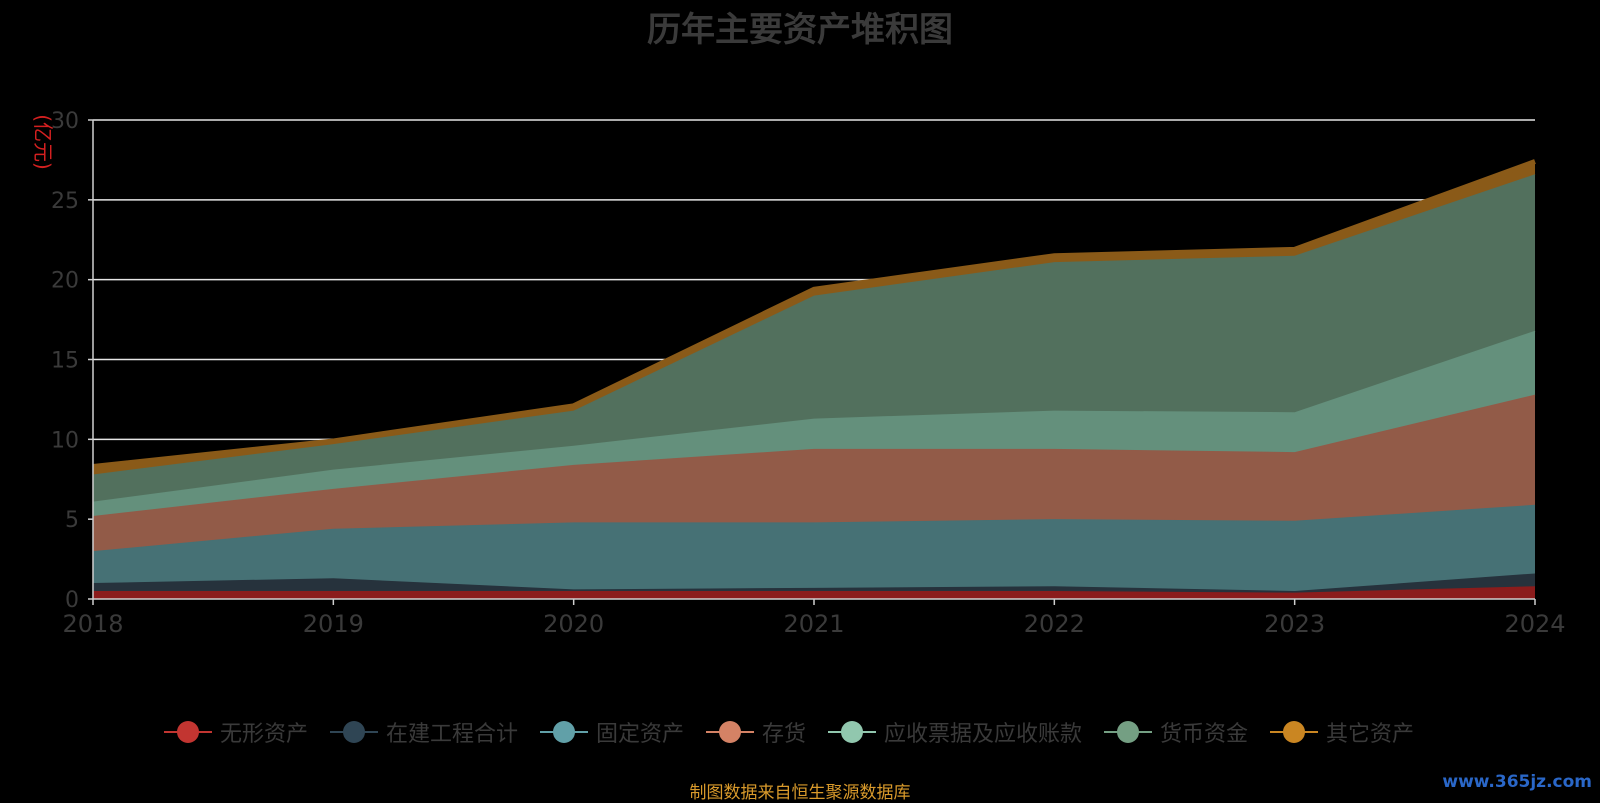  What do you see at coordinates (451, 734) in the screenshot?
I see `legend-label-1: 在建工程合计` at bounding box center [451, 734].